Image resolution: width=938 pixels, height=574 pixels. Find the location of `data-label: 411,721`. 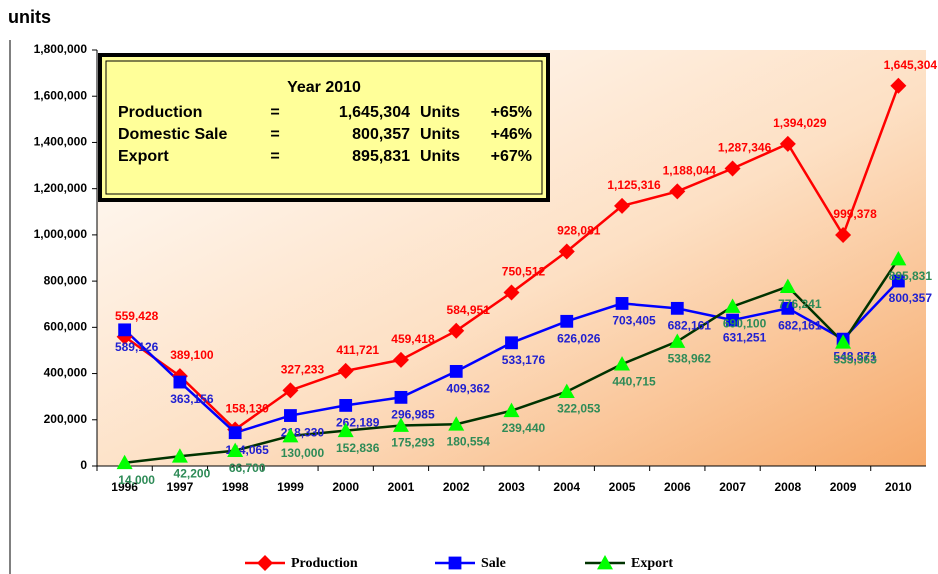

data-label: 411,721 is located at coordinates (357, 350).